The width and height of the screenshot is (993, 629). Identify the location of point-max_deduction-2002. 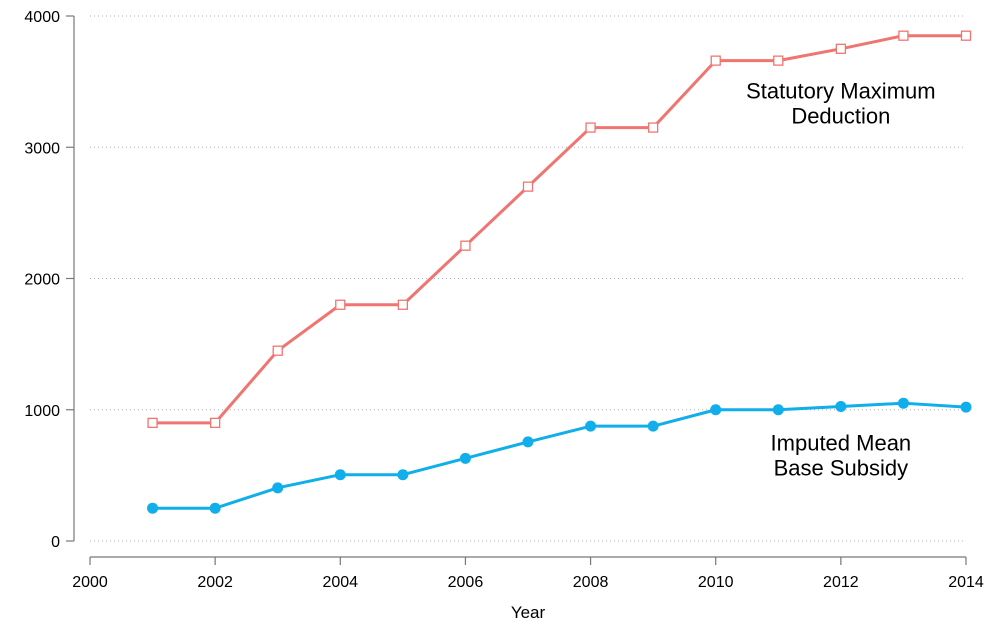
(215, 423).